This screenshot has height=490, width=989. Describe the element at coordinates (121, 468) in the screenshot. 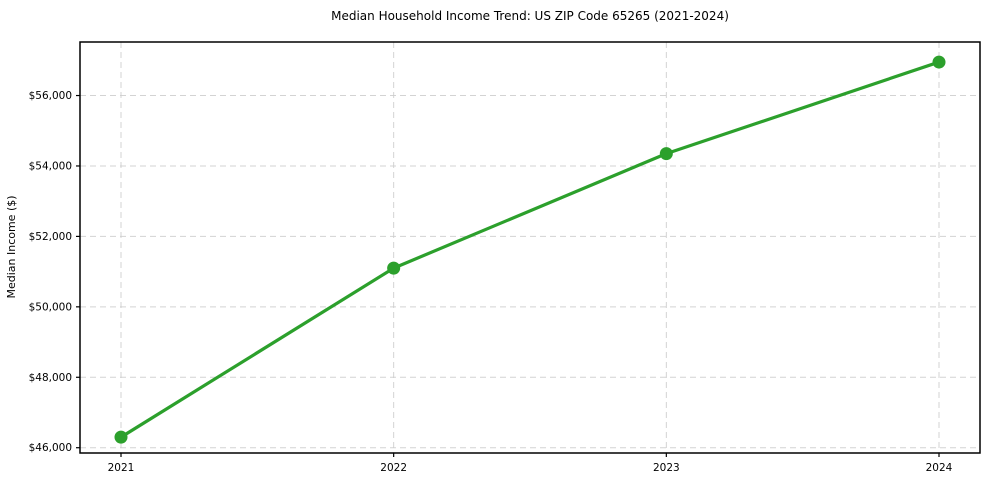

I see `x-tick-label: 2021` at that location.